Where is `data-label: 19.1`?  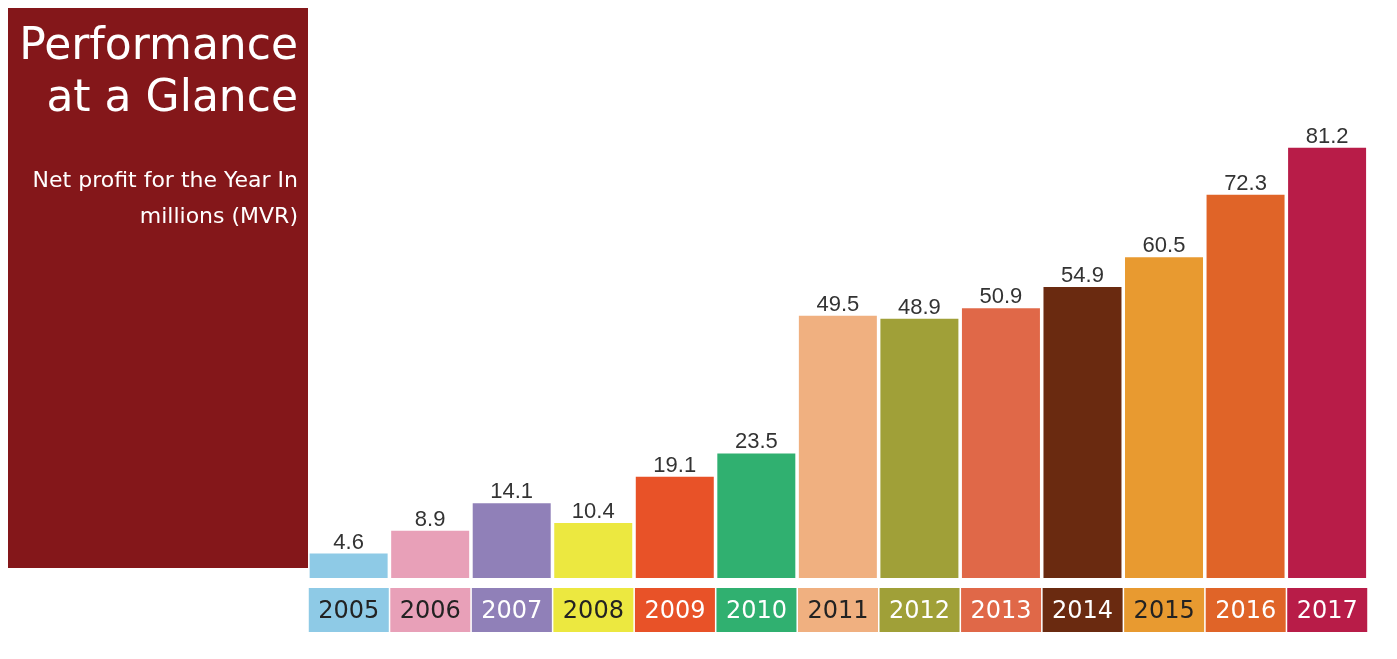 data-label: 19.1 is located at coordinates (675, 464).